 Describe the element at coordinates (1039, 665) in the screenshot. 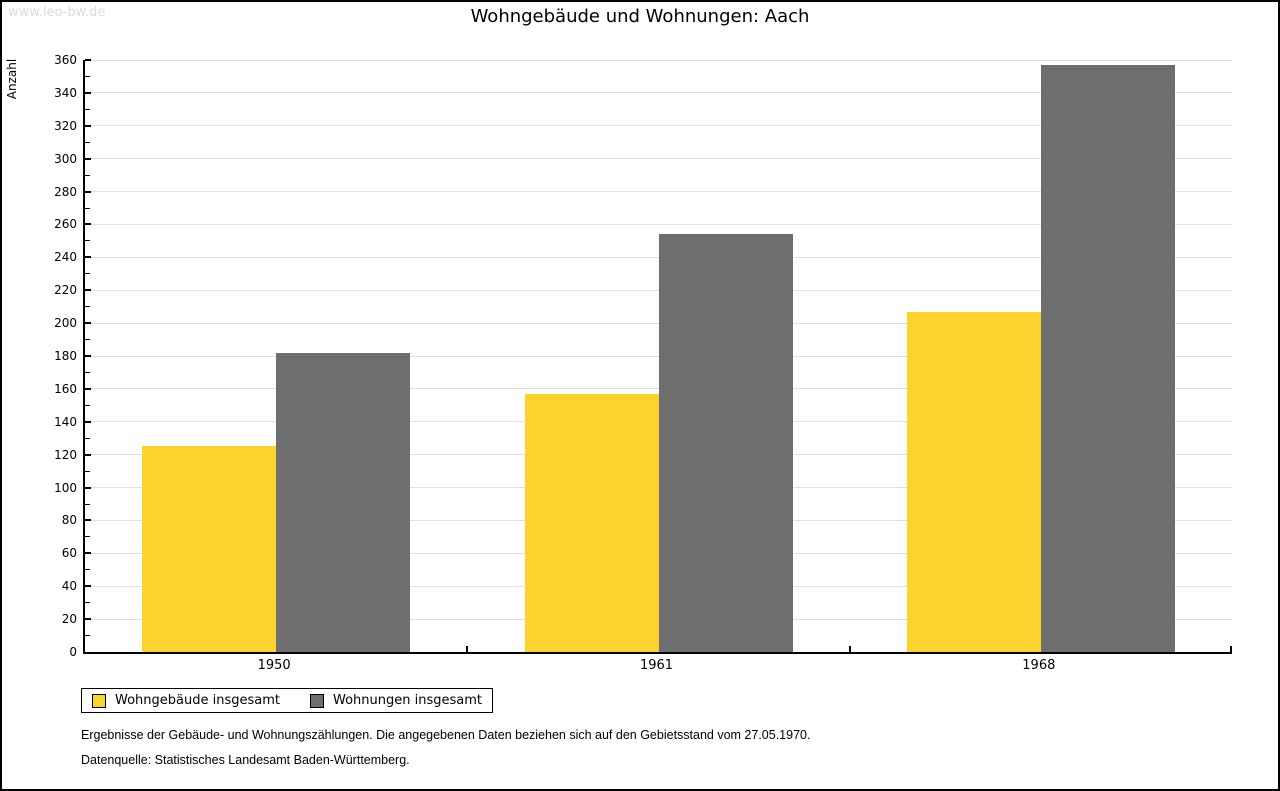

I see `x-category-label-1968: 1968` at that location.